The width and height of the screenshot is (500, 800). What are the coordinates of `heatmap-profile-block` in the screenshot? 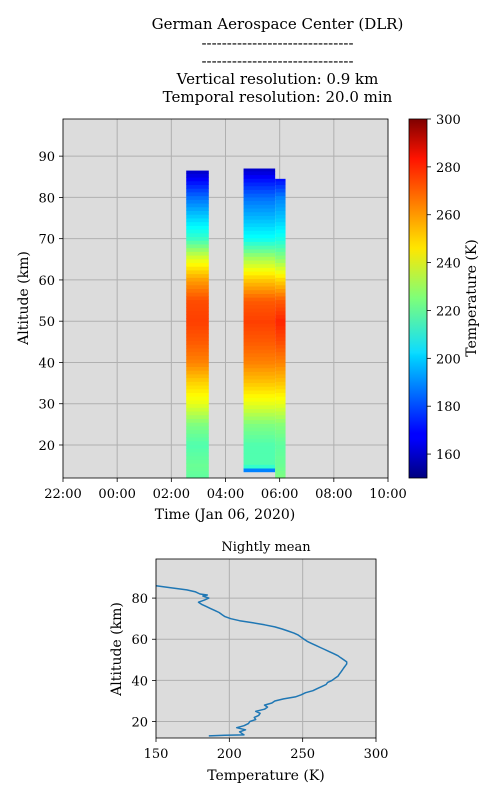 It's located at (259, 320).